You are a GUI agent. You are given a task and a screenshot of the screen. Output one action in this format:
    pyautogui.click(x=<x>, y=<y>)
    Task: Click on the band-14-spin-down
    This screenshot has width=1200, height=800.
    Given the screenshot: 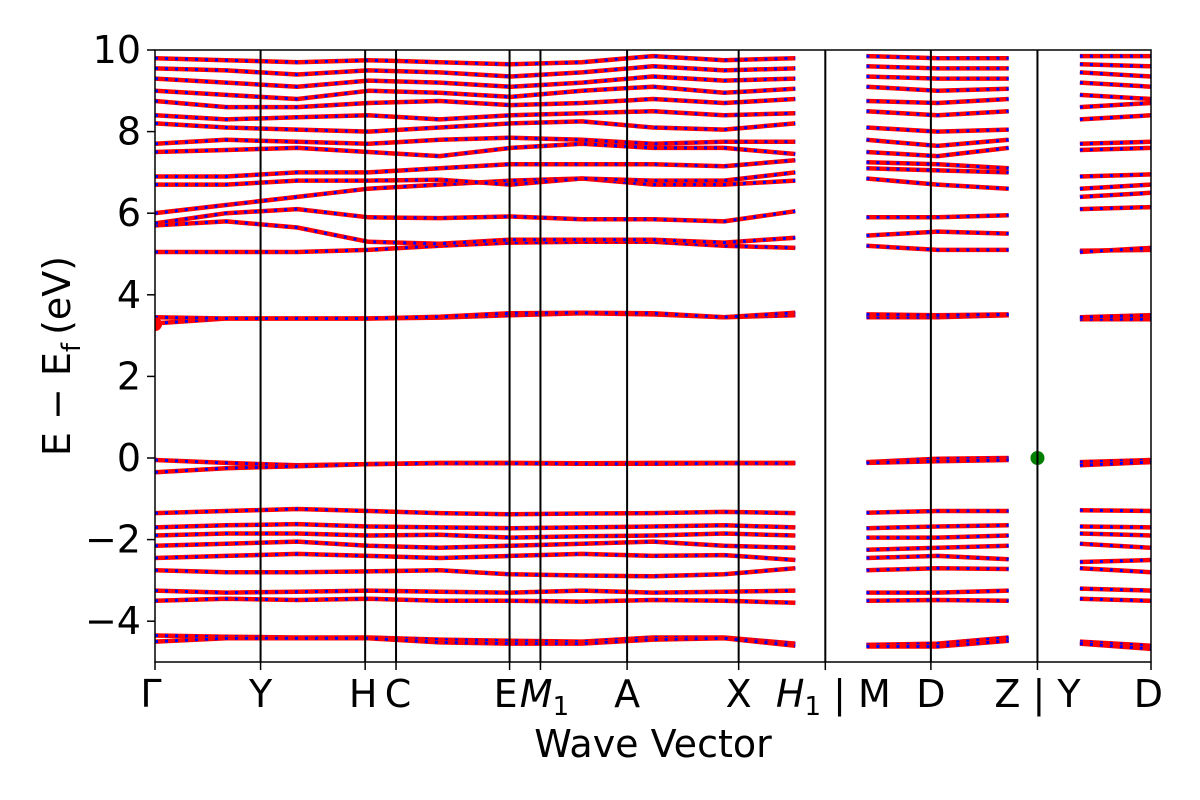 What is the action you would take?
    pyautogui.click(x=653, y=315)
    